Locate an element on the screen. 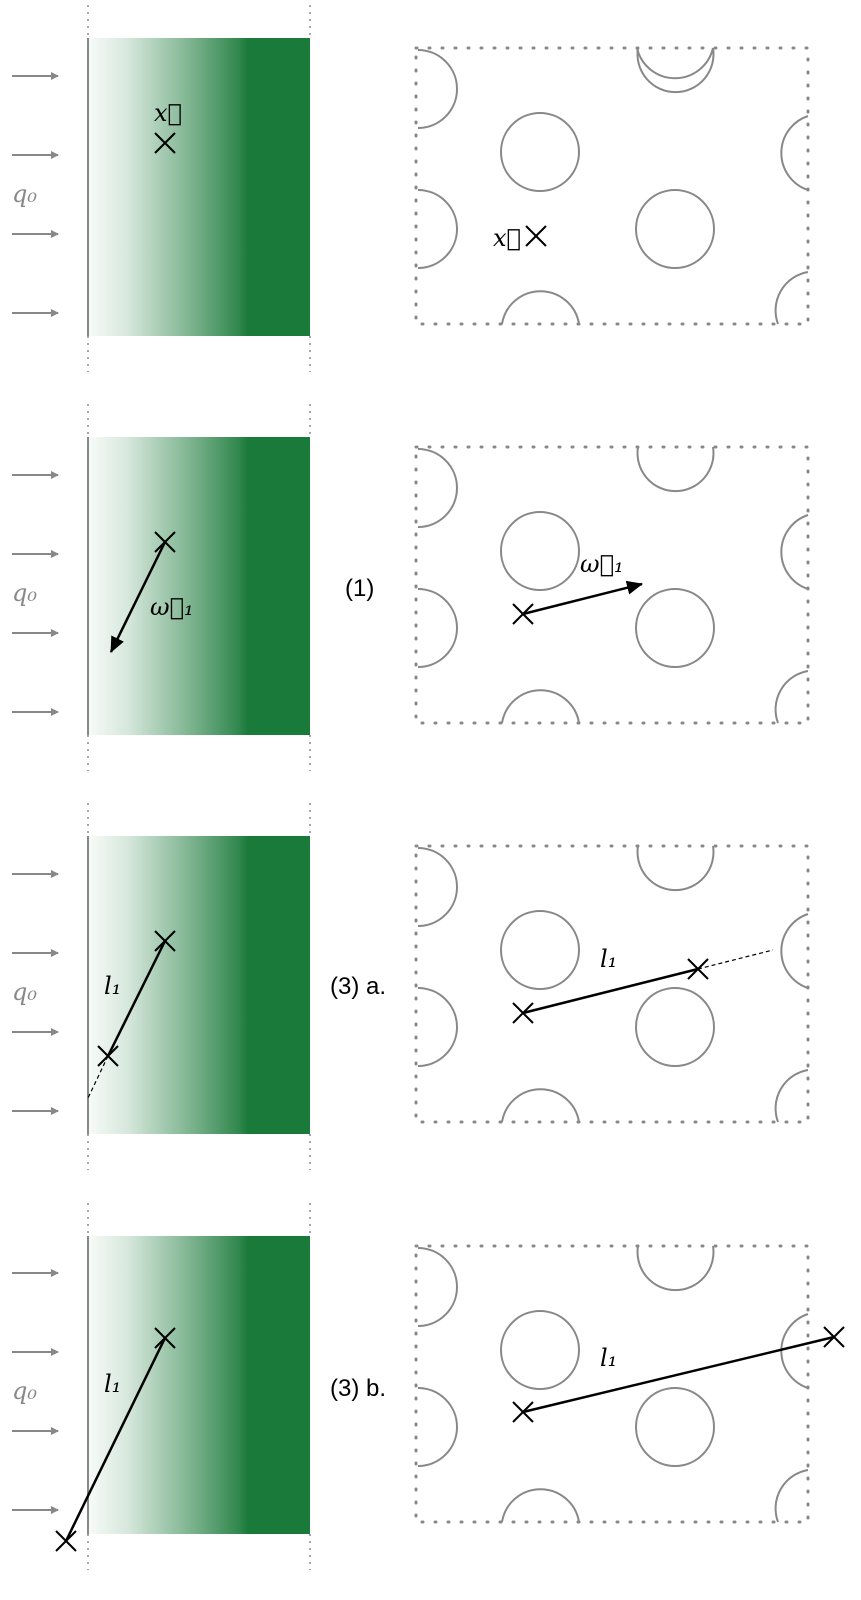  porous-panel: x⃗ is located at coordinates (612, 186).